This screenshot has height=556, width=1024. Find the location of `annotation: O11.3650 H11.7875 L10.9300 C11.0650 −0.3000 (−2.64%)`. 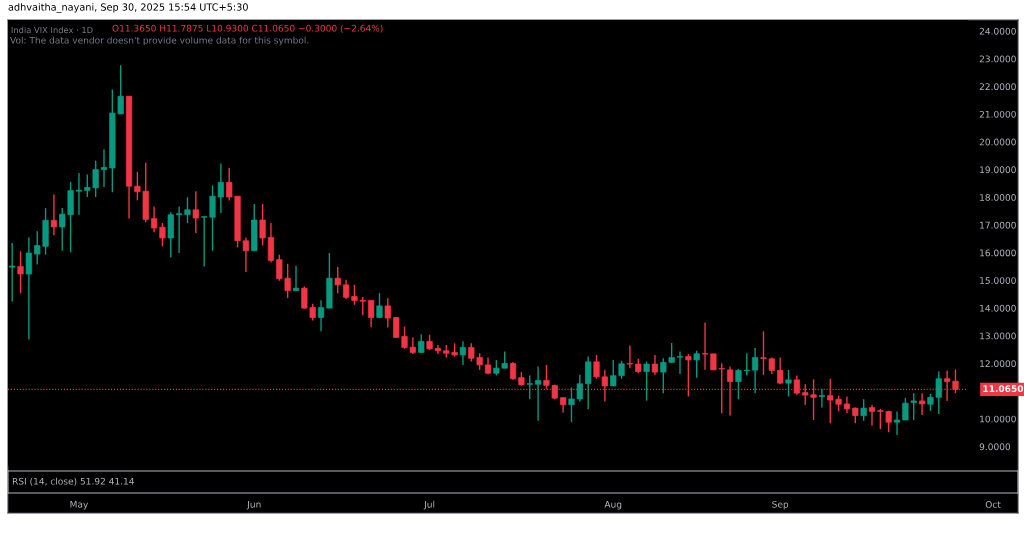

annotation: O11.3650 H11.7875 L10.9300 C11.0650 −0.3000 (−2.64%) is located at coordinates (247, 28).